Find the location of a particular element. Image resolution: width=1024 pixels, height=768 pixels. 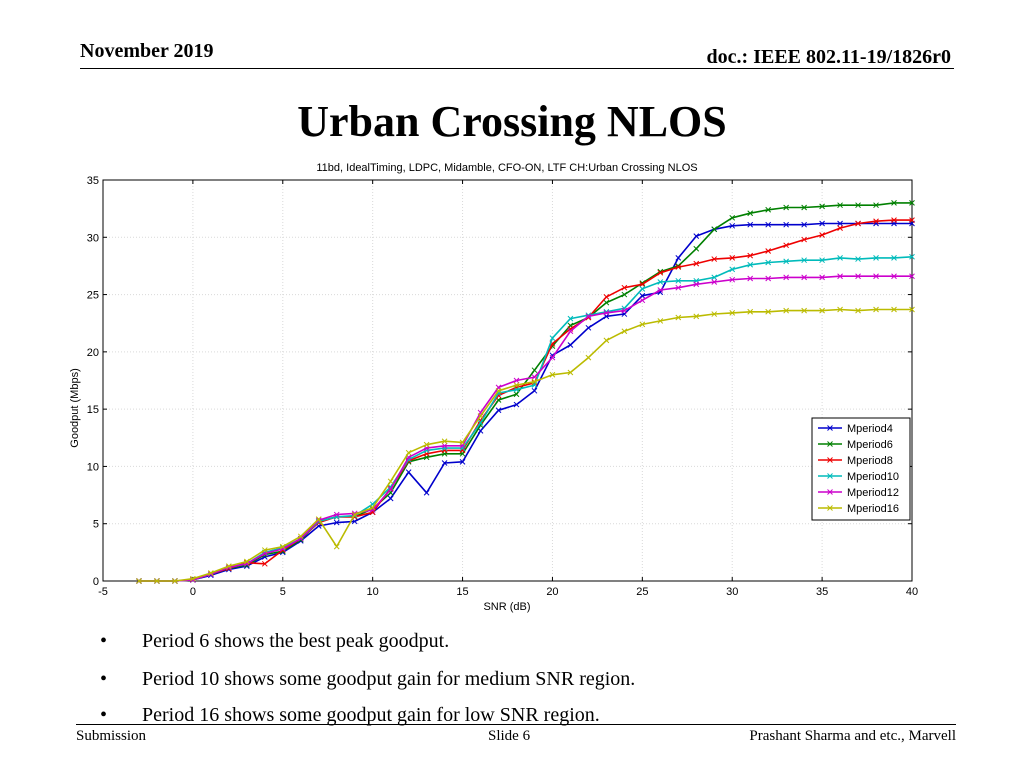

legend-entry: Mperiod8 is located at coordinates (855, 461).